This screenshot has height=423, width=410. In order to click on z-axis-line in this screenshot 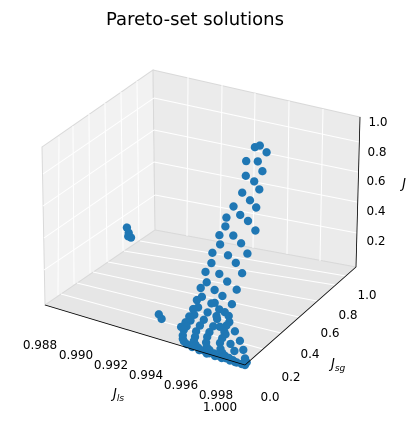, I will do `click(358, 192)`.